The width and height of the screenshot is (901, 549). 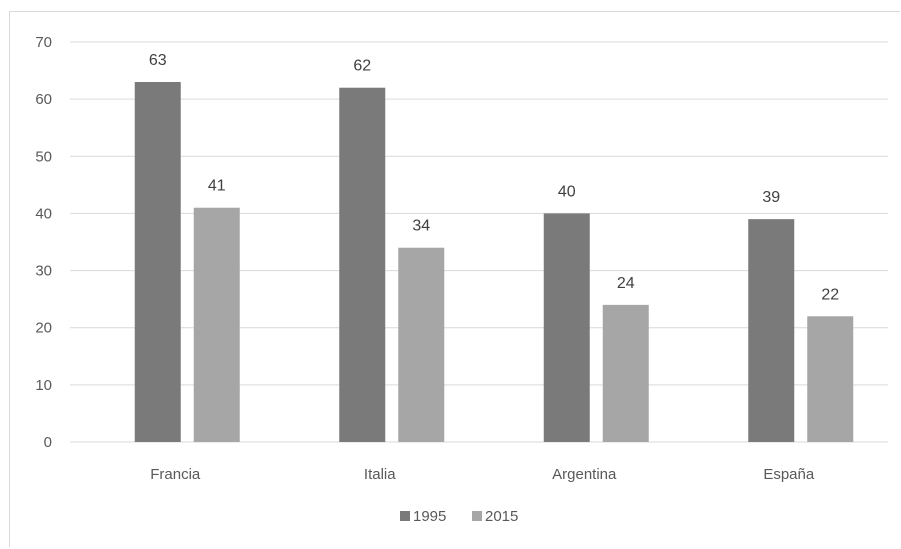 What do you see at coordinates (625, 373) in the screenshot?
I see `bar-2015-argentina` at bounding box center [625, 373].